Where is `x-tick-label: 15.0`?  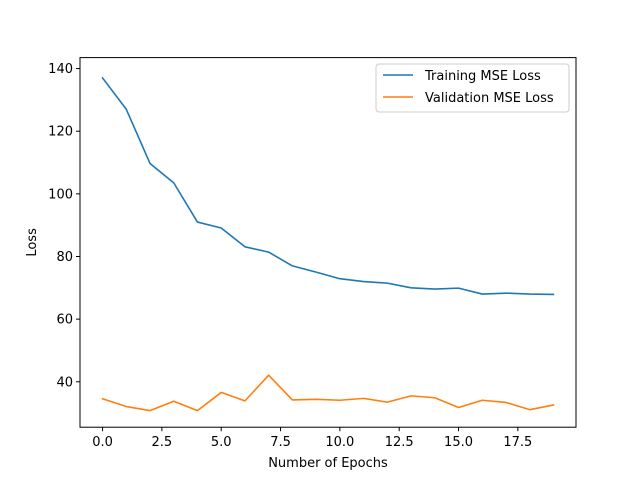 x-tick-label: 15.0 is located at coordinates (458, 442).